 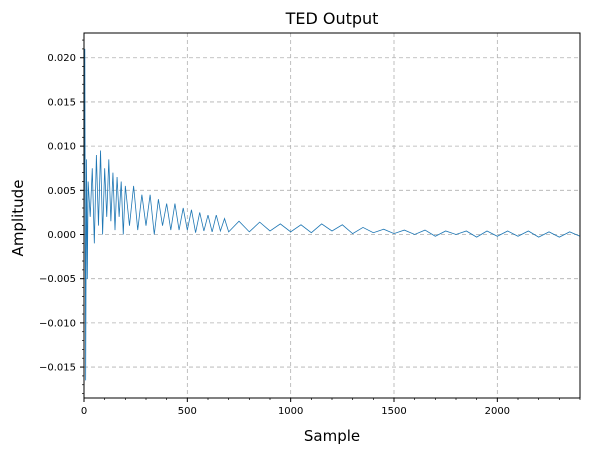 I want to click on y-tick-label: 0.000, so click(x=61, y=235).